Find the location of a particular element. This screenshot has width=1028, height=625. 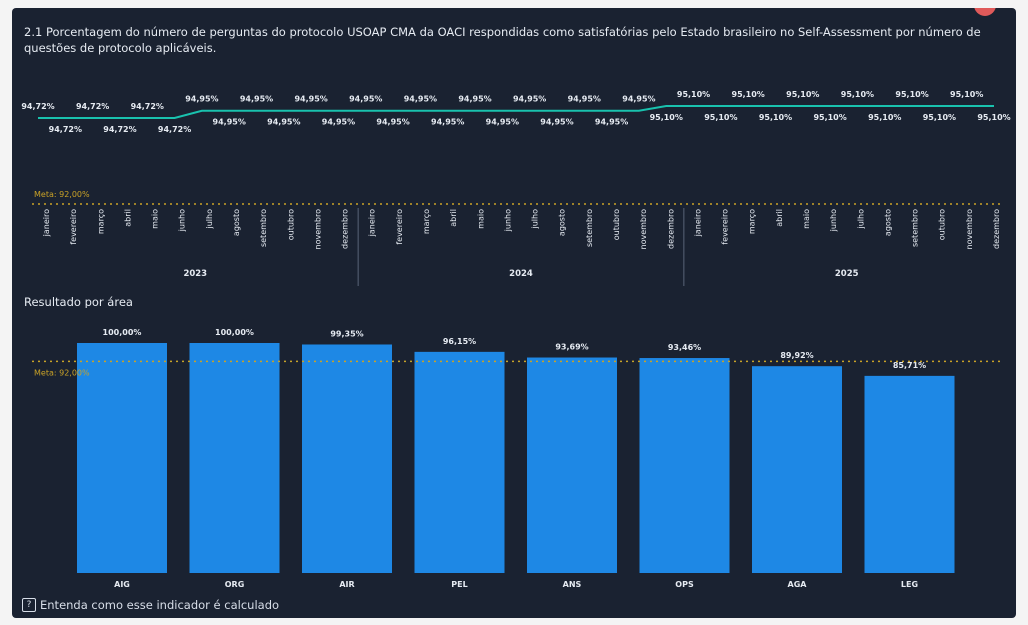

bar-value-label: 89,92% is located at coordinates (796, 355).